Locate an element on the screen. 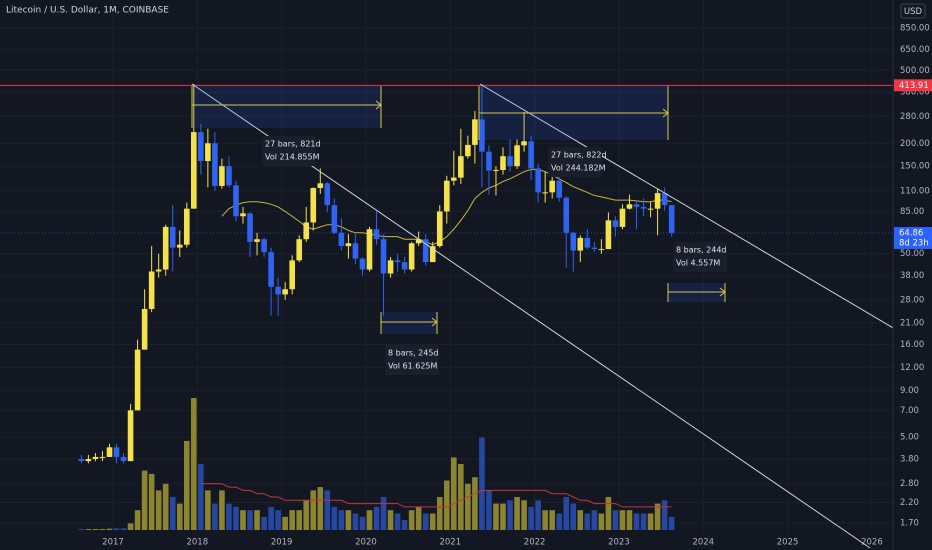 The width and height of the screenshot is (932, 550). x-tick-label: 2024 is located at coordinates (703, 543).